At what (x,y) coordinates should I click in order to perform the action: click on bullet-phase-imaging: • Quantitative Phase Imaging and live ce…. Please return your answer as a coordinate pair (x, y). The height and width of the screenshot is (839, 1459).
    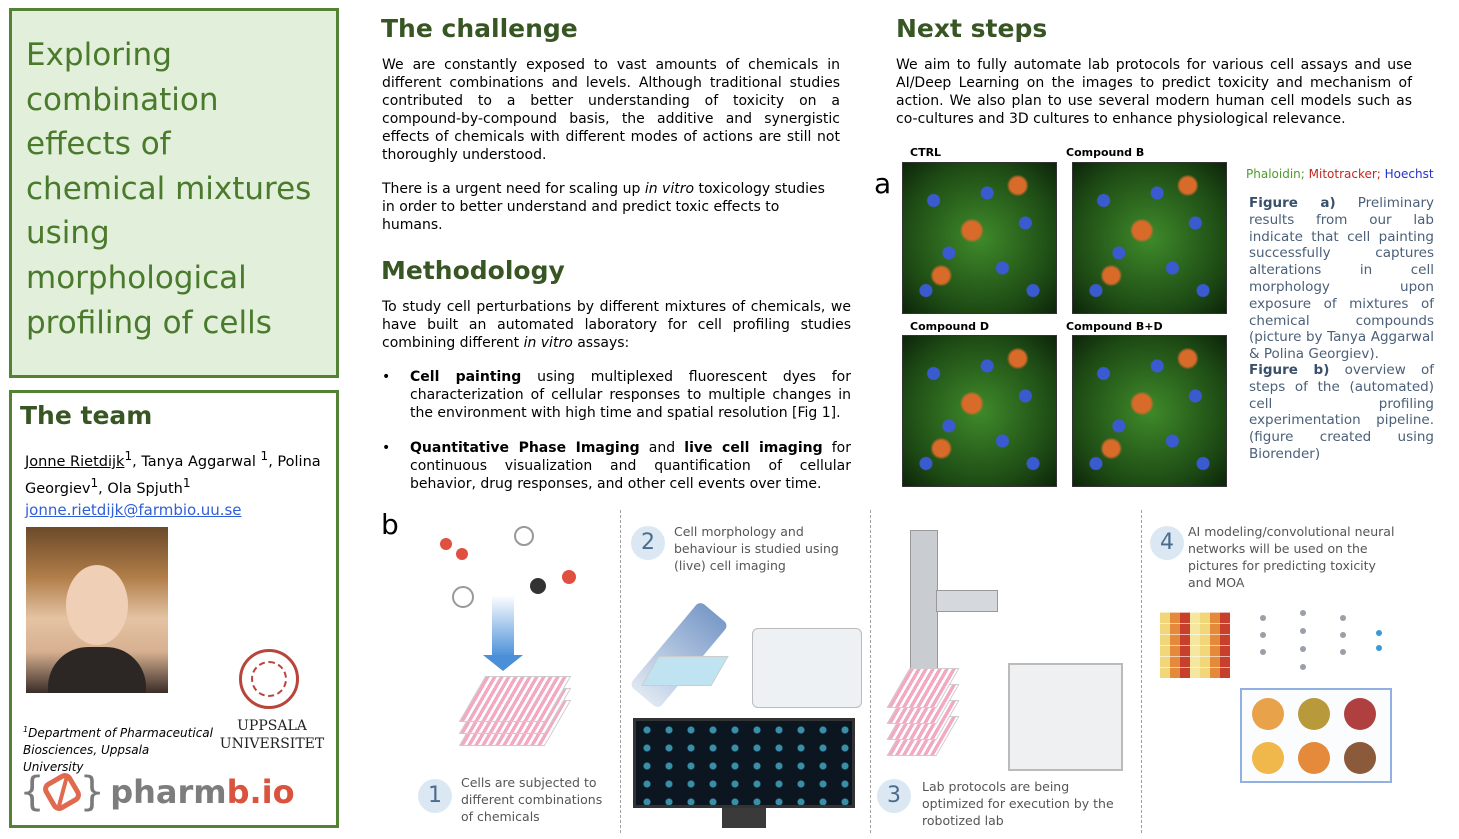
    Looking at the image, I should click on (616, 466).